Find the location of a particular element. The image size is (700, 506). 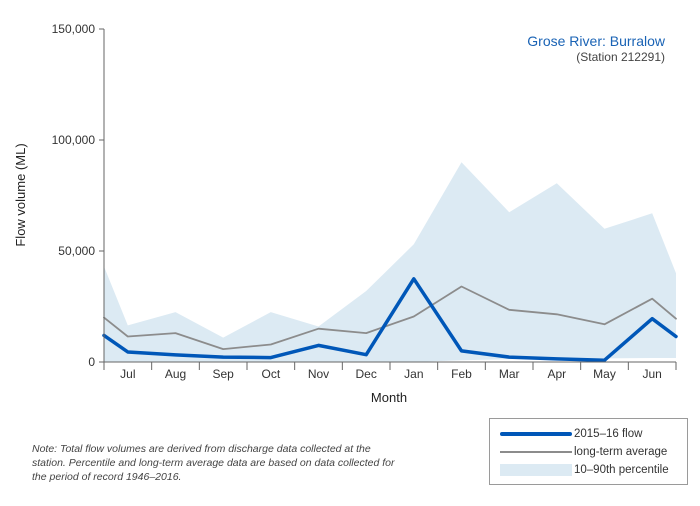

x-tick-label: Aug is located at coordinates (175, 374).